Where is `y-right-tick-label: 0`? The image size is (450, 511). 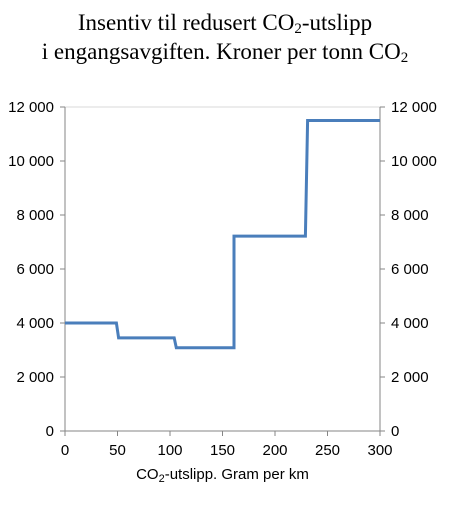
y-right-tick-label: 0 is located at coordinates (395, 431).